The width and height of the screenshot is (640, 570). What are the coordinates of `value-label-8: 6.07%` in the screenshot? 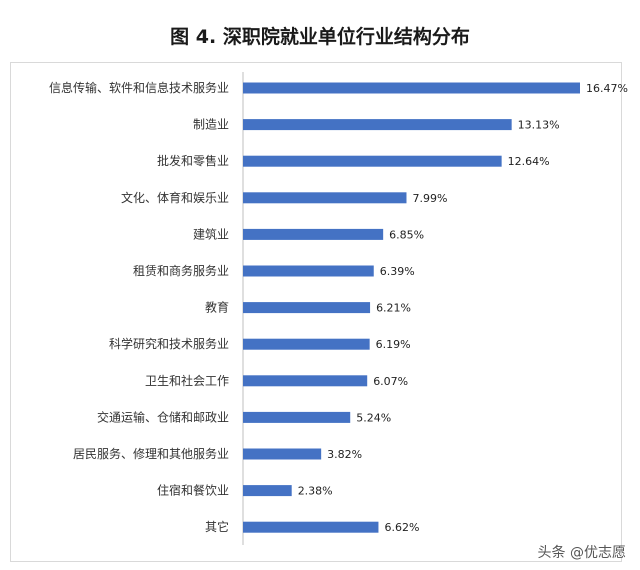 It's located at (390, 381).